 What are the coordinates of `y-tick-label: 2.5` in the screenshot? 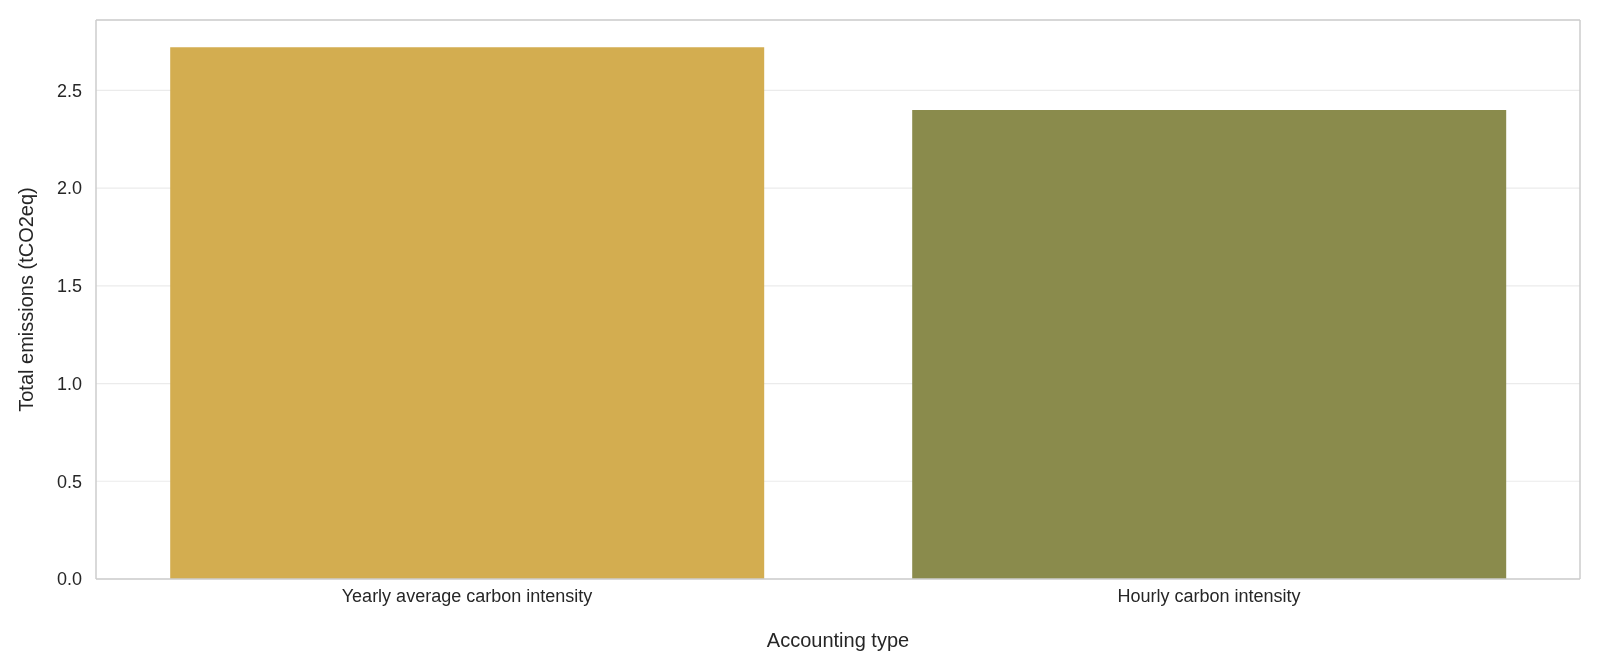 It's located at (69, 90).